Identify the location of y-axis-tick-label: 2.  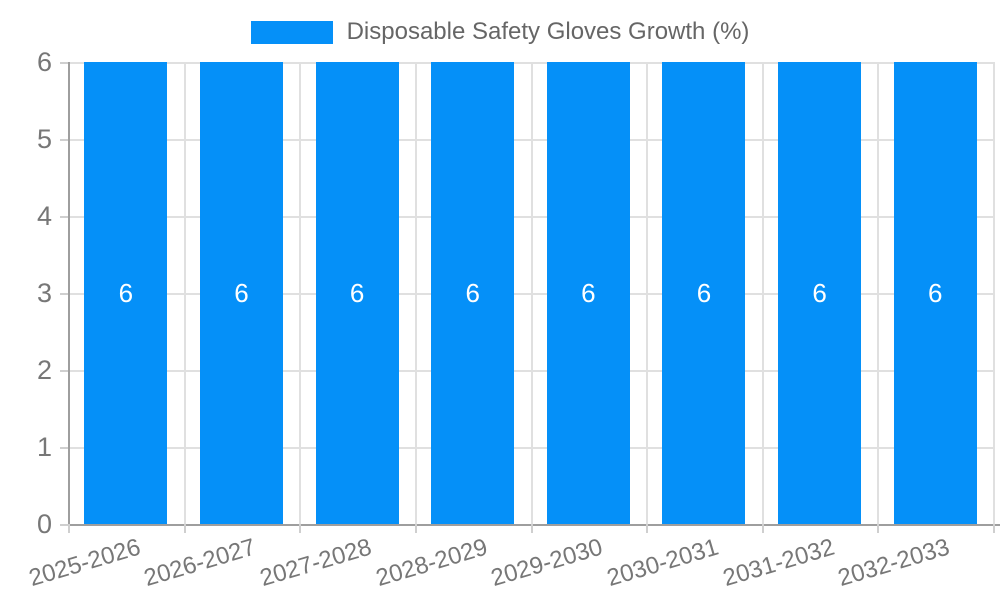
(44, 370).